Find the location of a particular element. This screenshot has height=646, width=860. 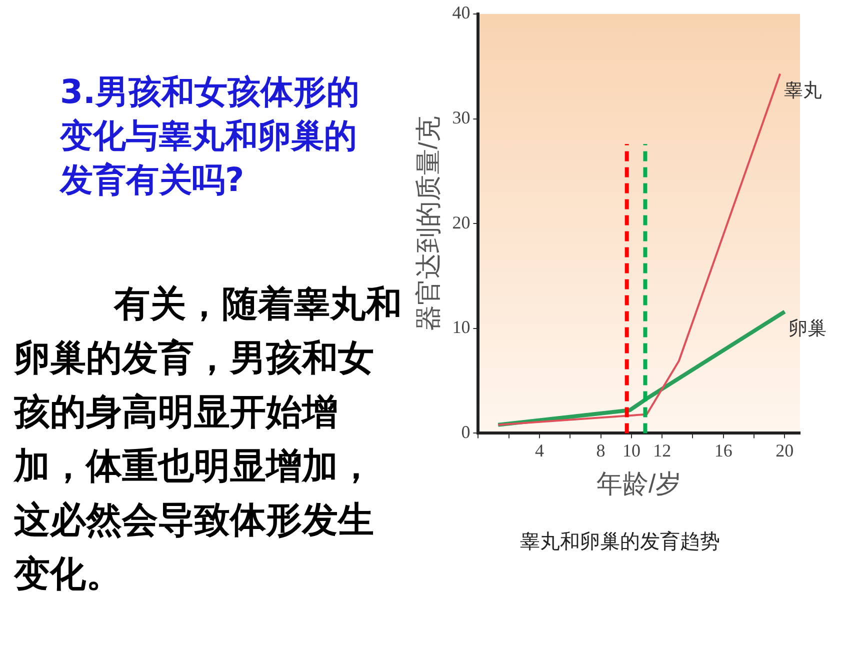

x-tick-label: 12 is located at coordinates (662, 450).